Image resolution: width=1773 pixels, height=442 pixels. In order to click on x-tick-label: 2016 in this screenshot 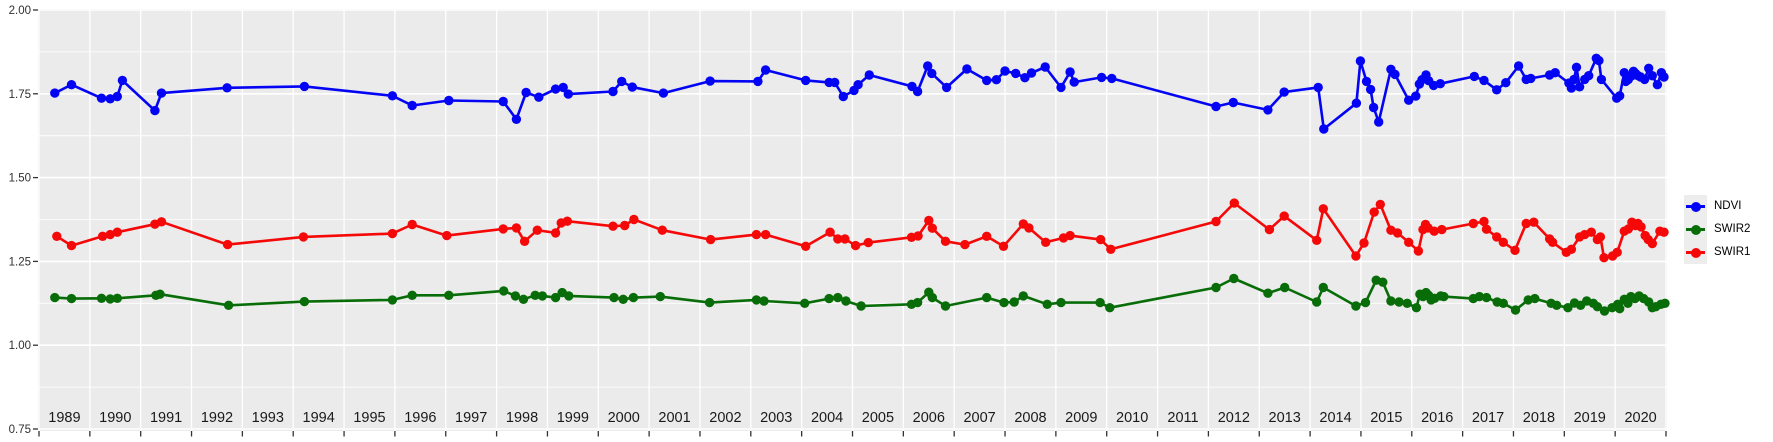, I will do `click(1437, 418)`.